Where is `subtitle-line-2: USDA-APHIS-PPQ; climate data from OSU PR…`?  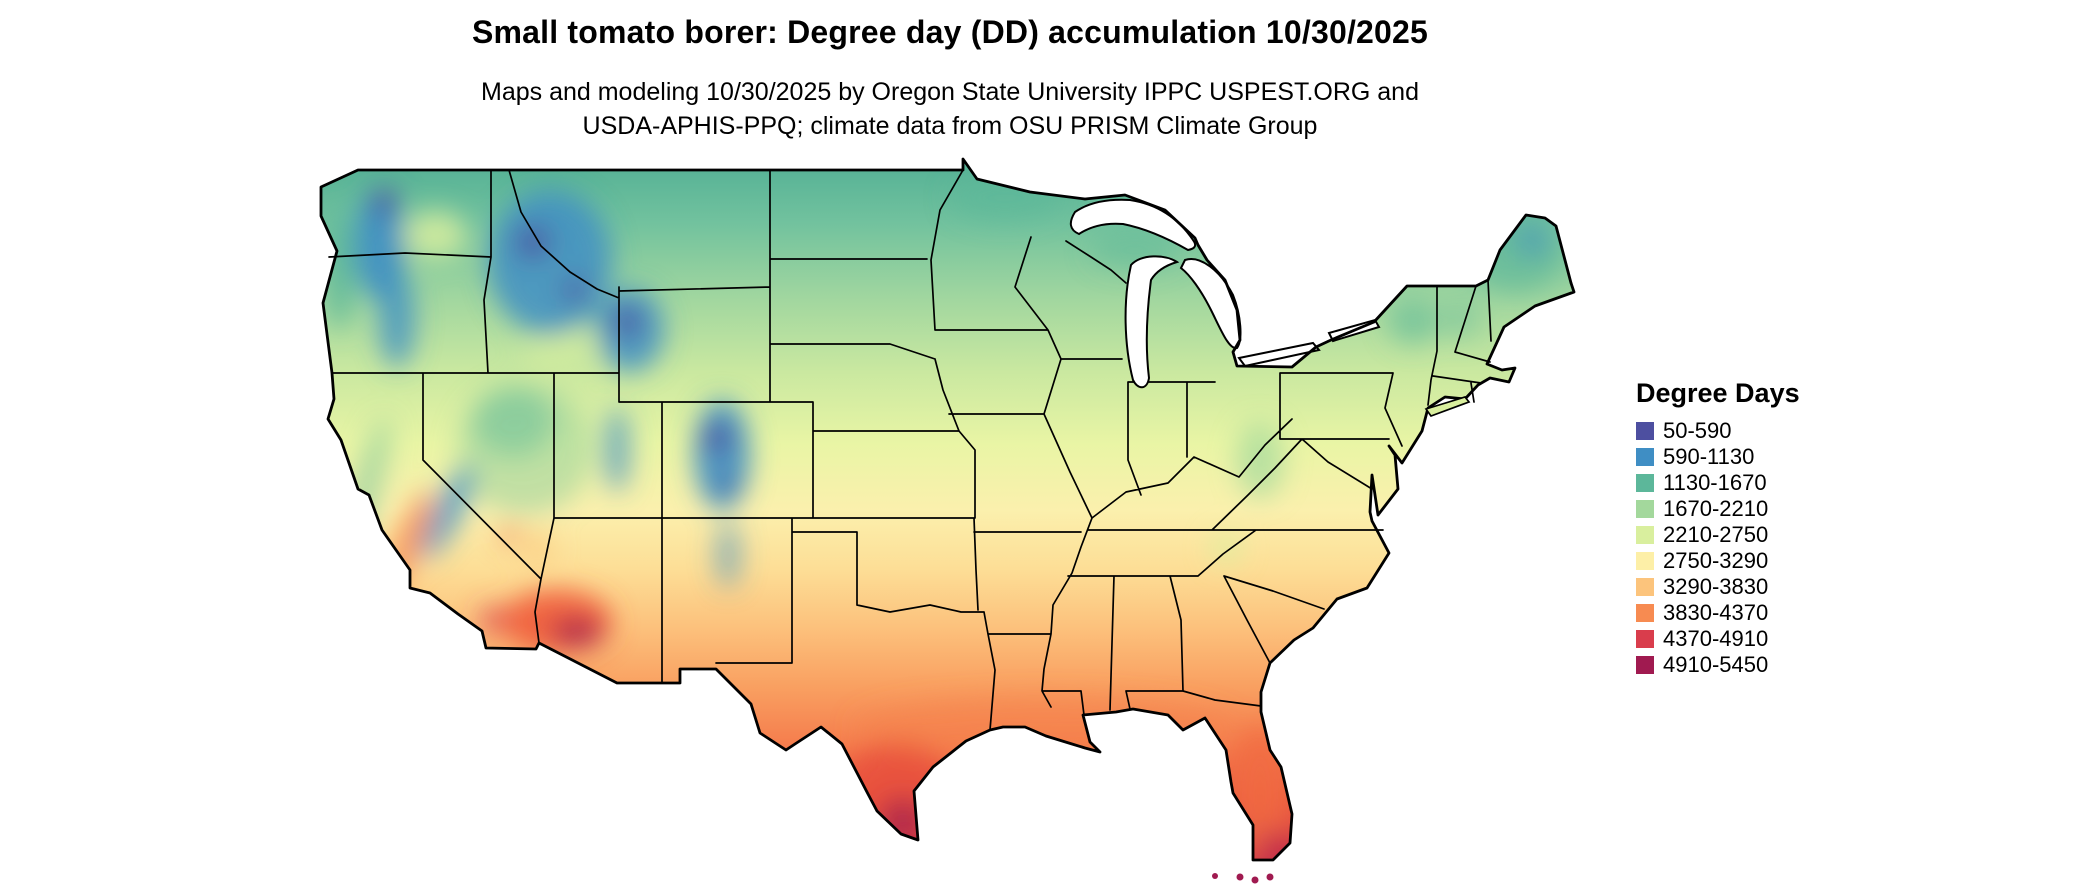
subtitle-line-2: USDA-APHIS-PPQ; climate data from OSU PR… is located at coordinates (950, 126).